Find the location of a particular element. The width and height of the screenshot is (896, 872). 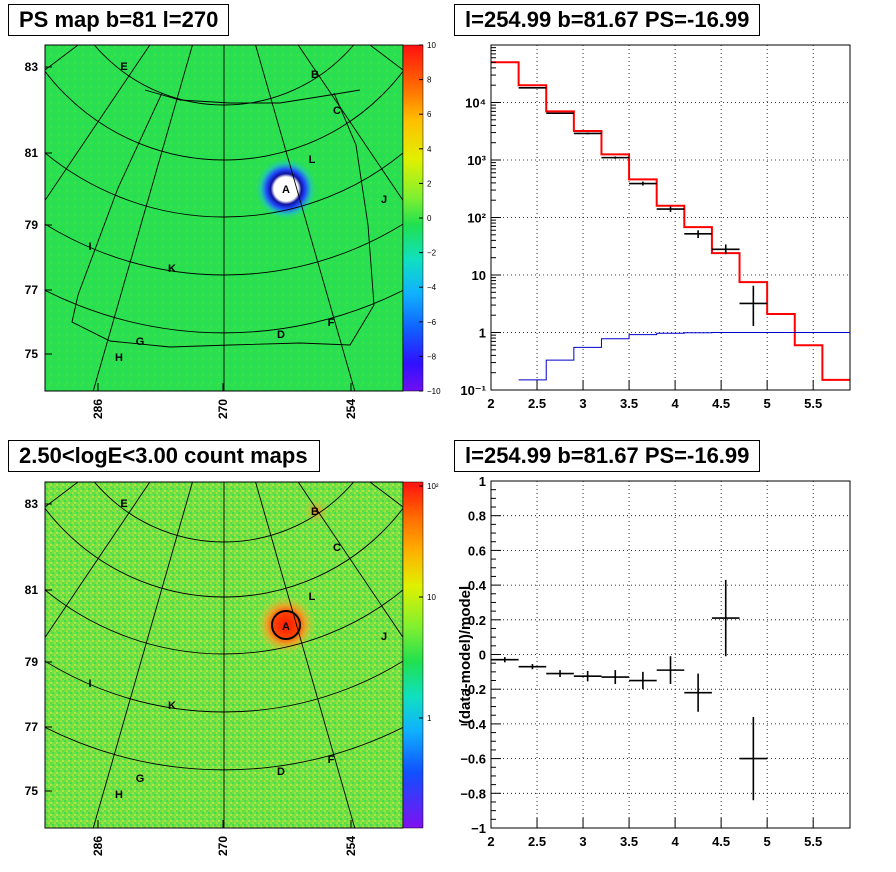

y-tick-label: 10² is located at coordinates (476, 218).